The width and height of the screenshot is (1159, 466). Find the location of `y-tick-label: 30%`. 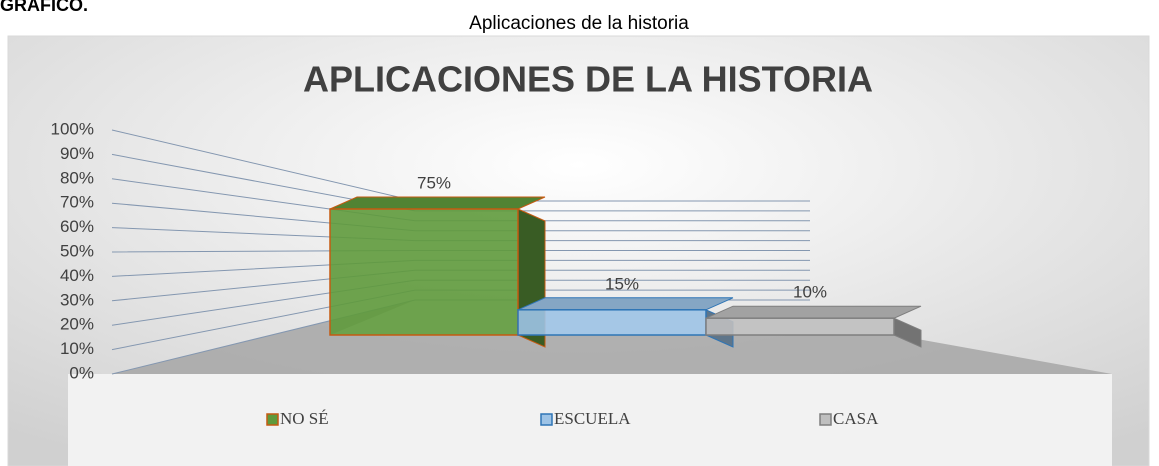

y-tick-label: 30% is located at coordinates (77, 299).